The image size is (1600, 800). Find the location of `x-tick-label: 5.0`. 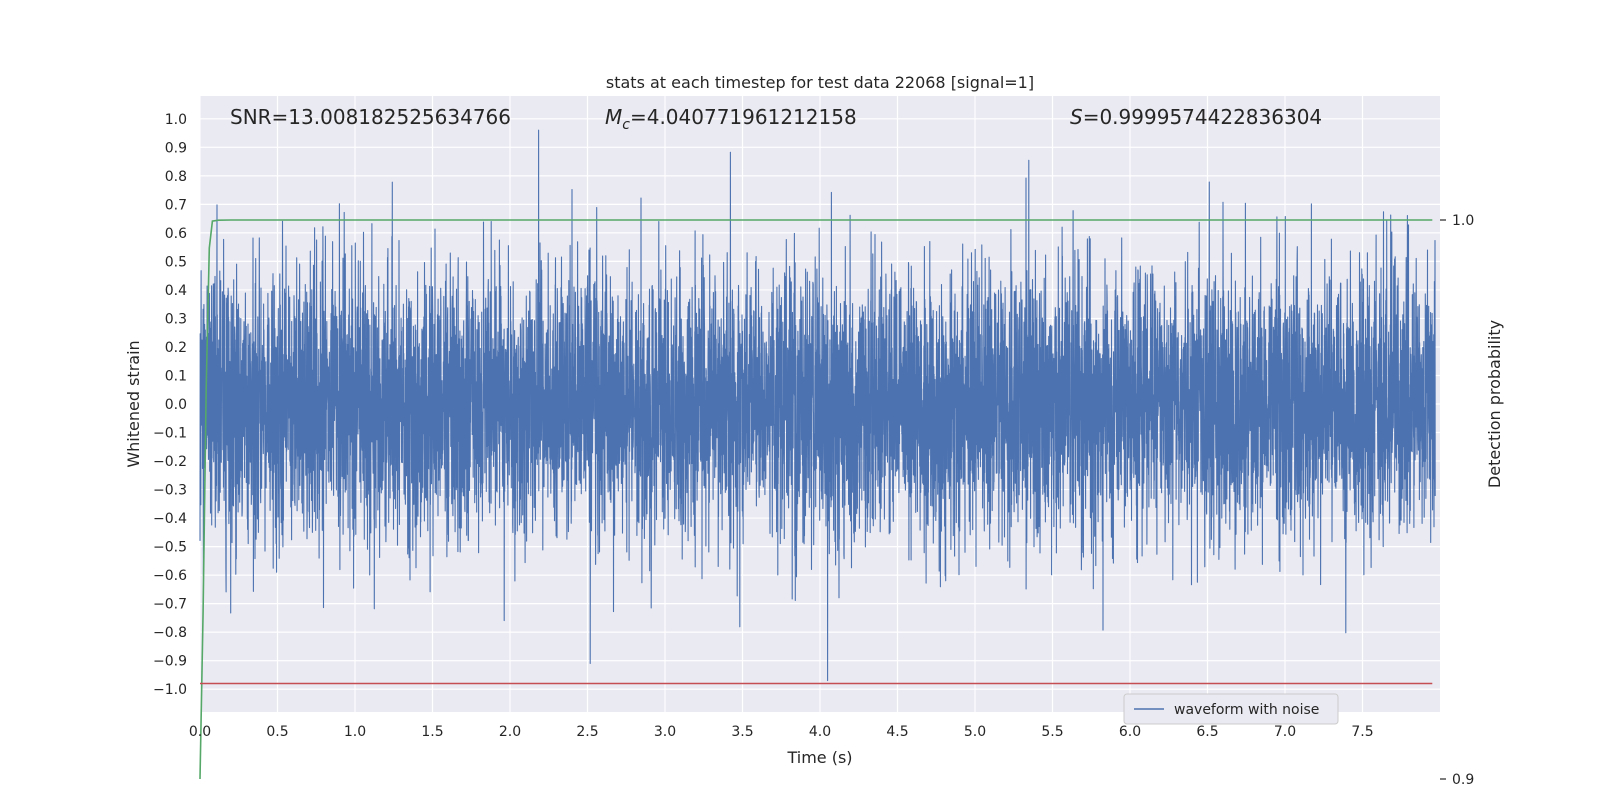

x-tick-label: 5.0 is located at coordinates (975, 732).